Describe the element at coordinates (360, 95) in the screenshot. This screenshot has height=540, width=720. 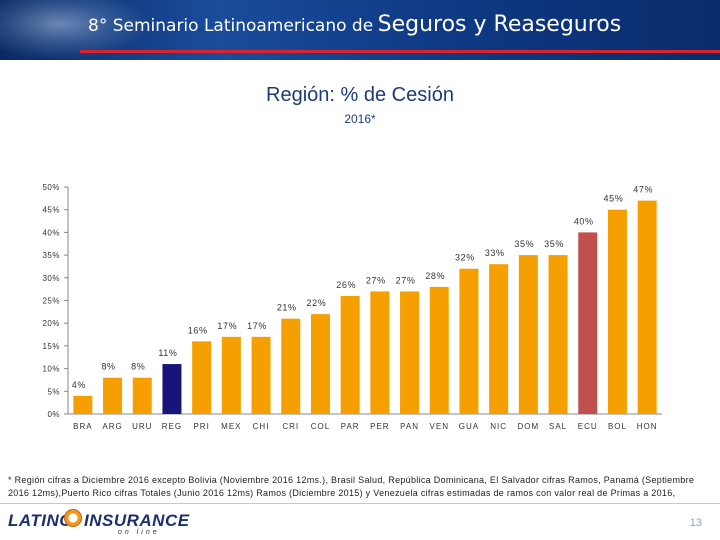
I see `slide-title: Región: % de Cesión` at that location.